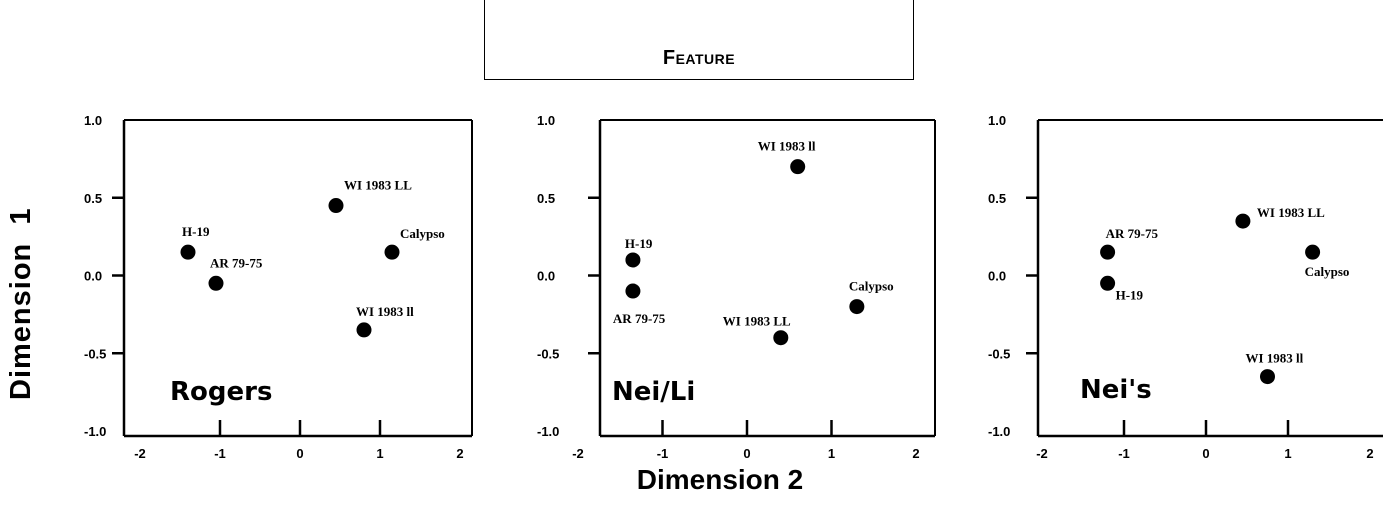  What do you see at coordinates (720, 479) in the screenshot?
I see `x-axis-label: Dimension 2` at bounding box center [720, 479].